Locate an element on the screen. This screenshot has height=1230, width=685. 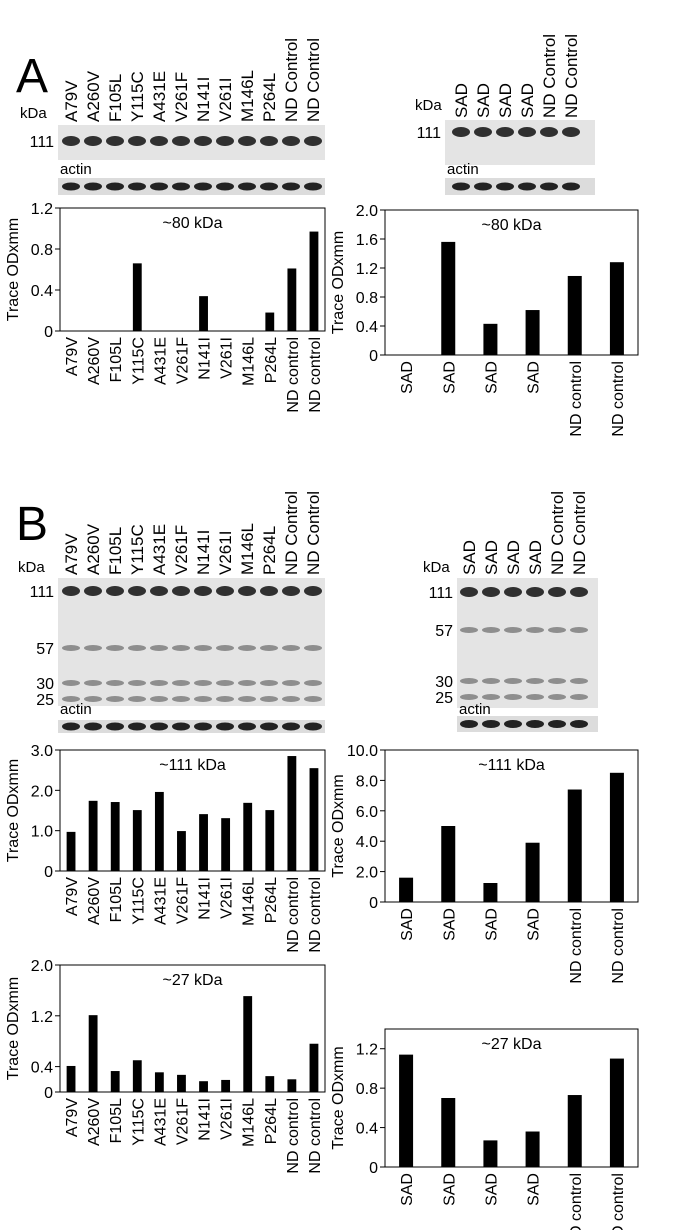
actin-label: actin is located at coordinates (475, 709).